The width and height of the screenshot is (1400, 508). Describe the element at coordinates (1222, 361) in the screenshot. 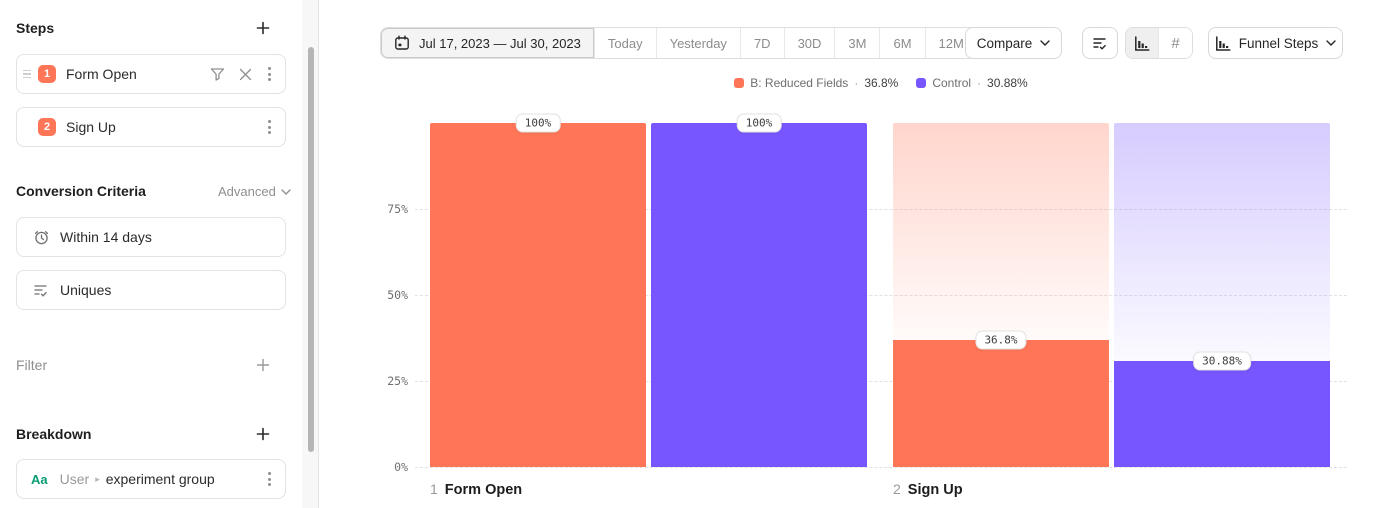

I see `bar-value-badge: 30.88%` at that location.